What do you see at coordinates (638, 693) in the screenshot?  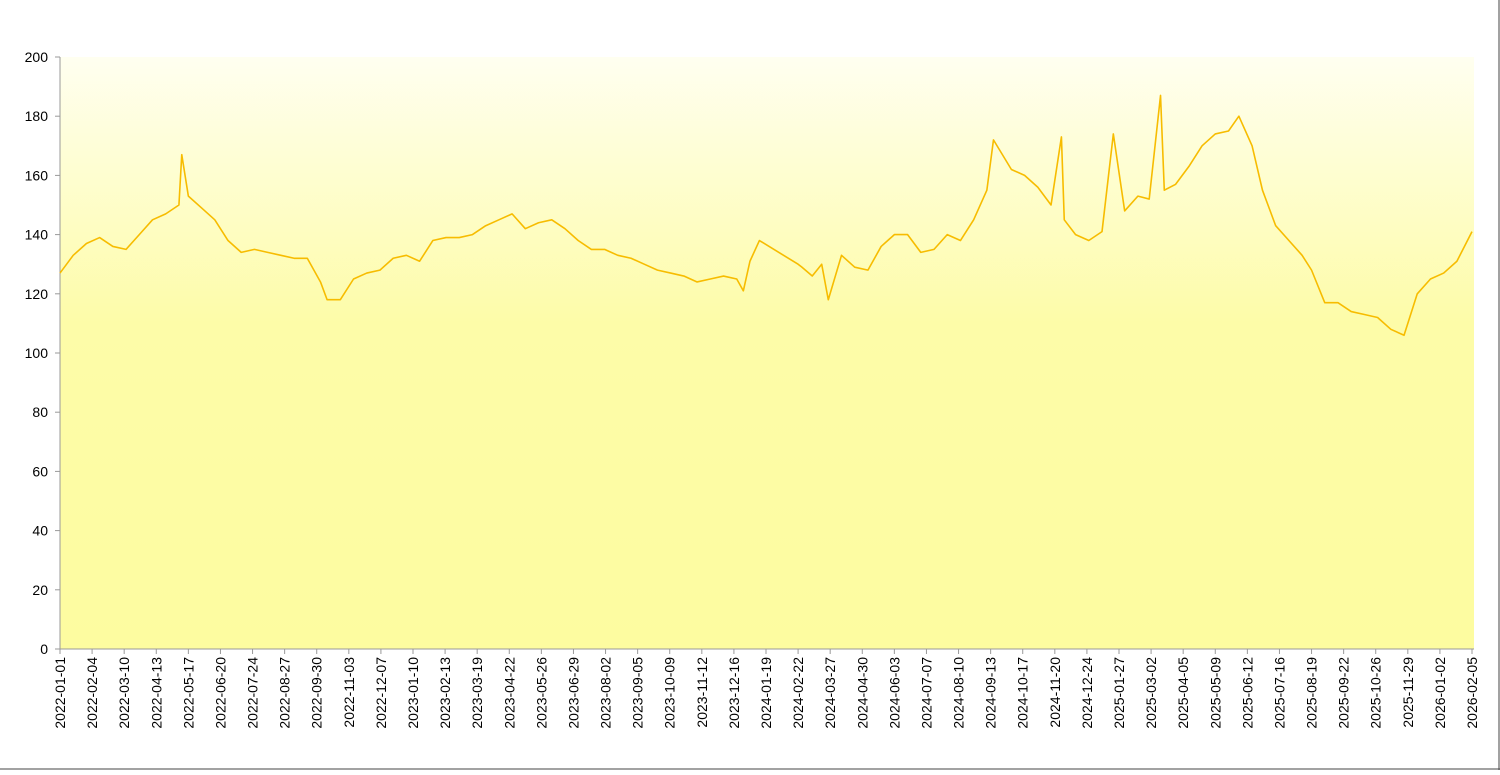 I see `x-tick-label: 2023-09-05` at bounding box center [638, 693].